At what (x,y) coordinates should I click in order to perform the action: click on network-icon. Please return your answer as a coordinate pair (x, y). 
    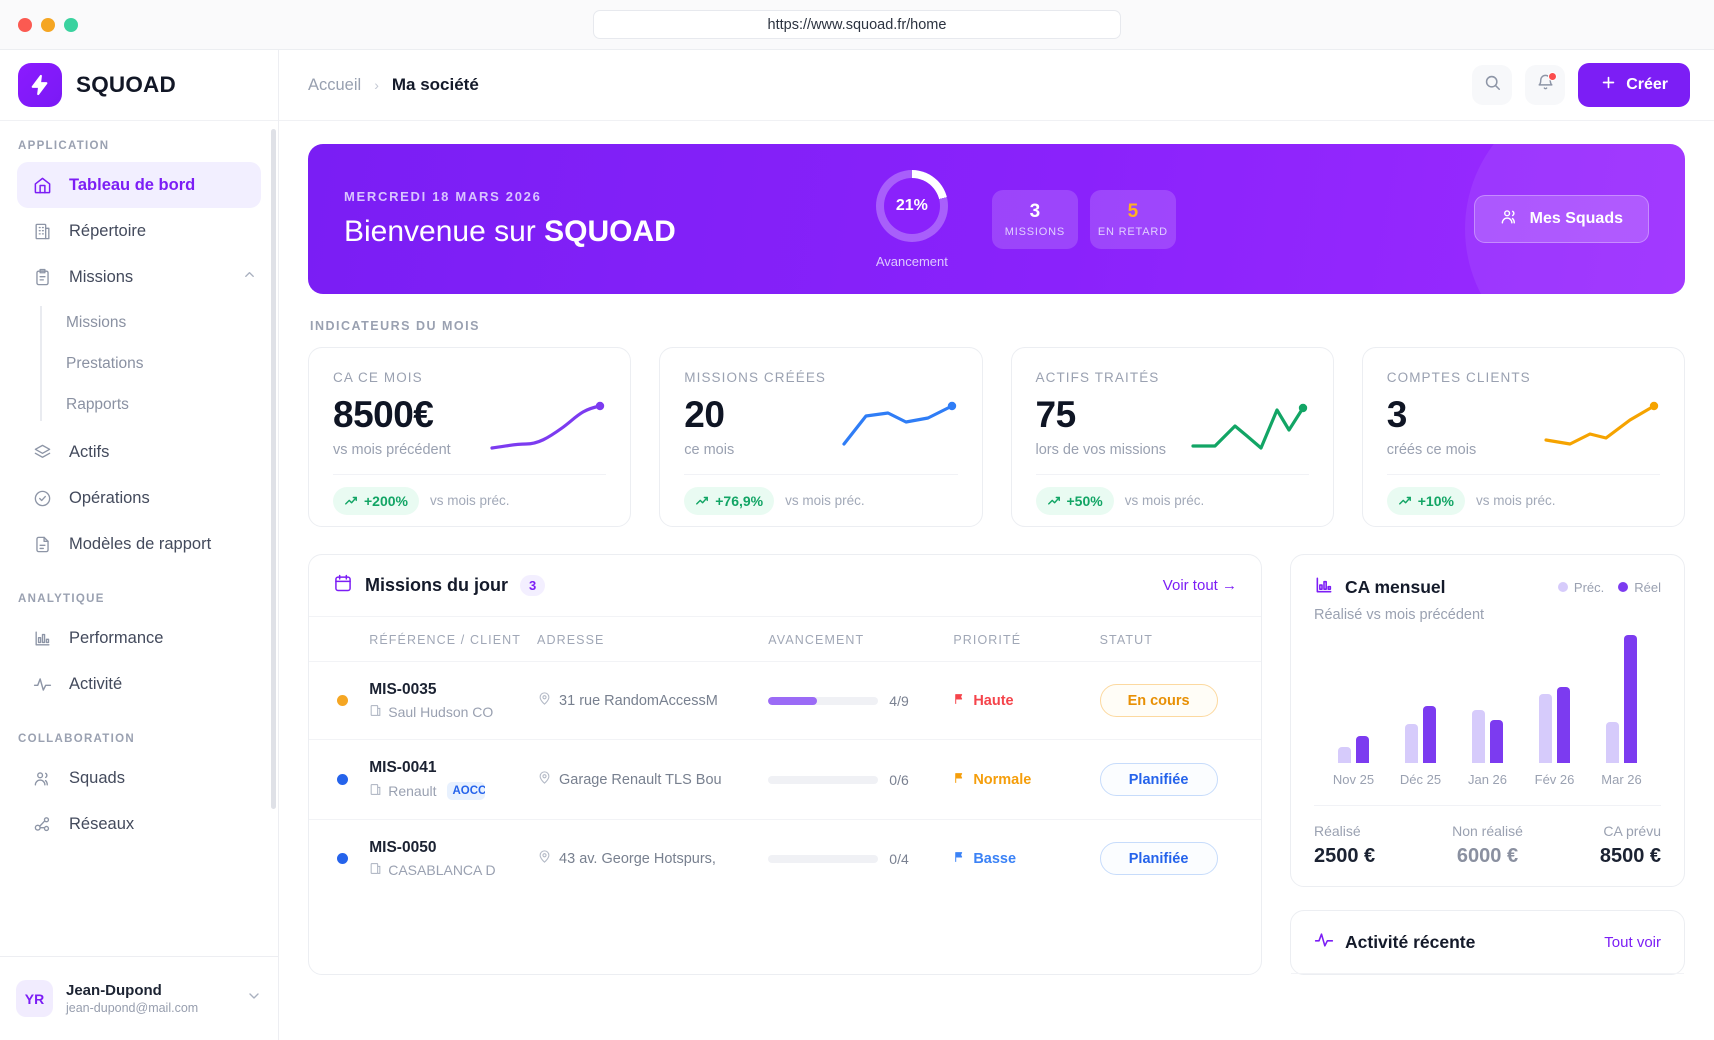
    Looking at the image, I should click on (42, 824).